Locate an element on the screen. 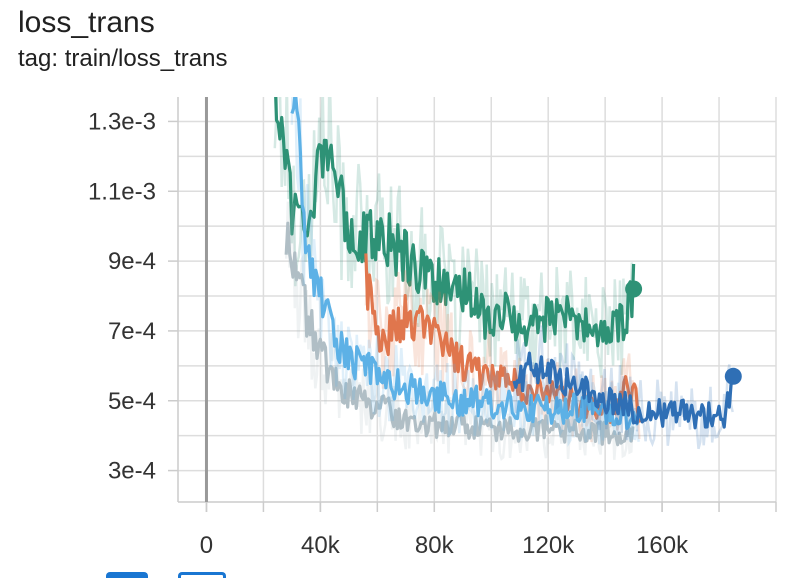  x-tick-label: 0 is located at coordinates (206, 545).